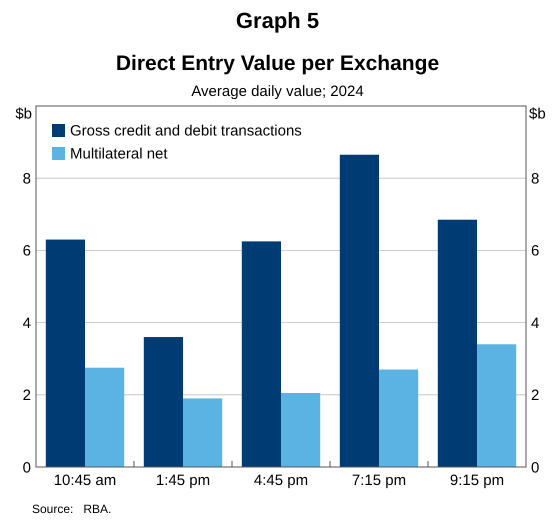 The image size is (555, 525). Describe the element at coordinates (535, 323) in the screenshot. I see `y2-tick-label: 4` at that location.